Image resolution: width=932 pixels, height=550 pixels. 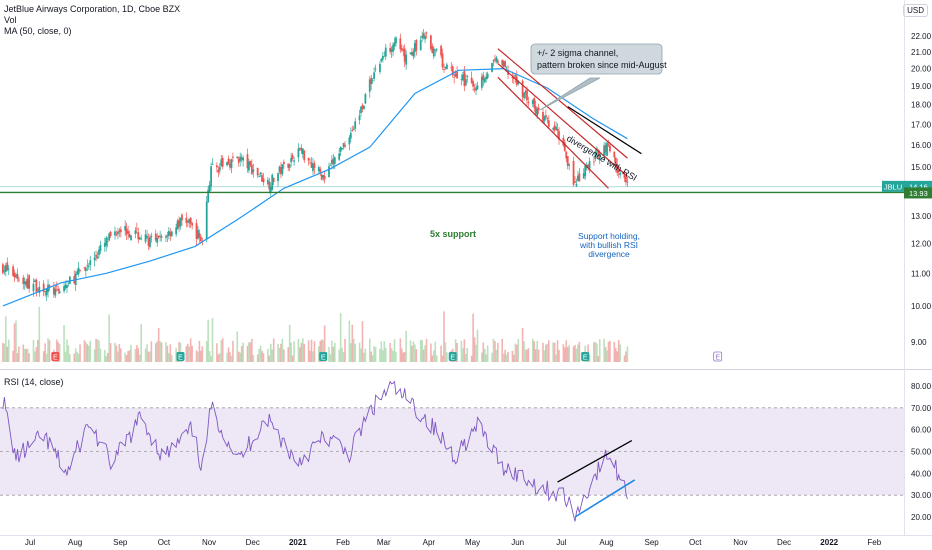 I want to click on time-tick-label: Aug, so click(x=75, y=542).